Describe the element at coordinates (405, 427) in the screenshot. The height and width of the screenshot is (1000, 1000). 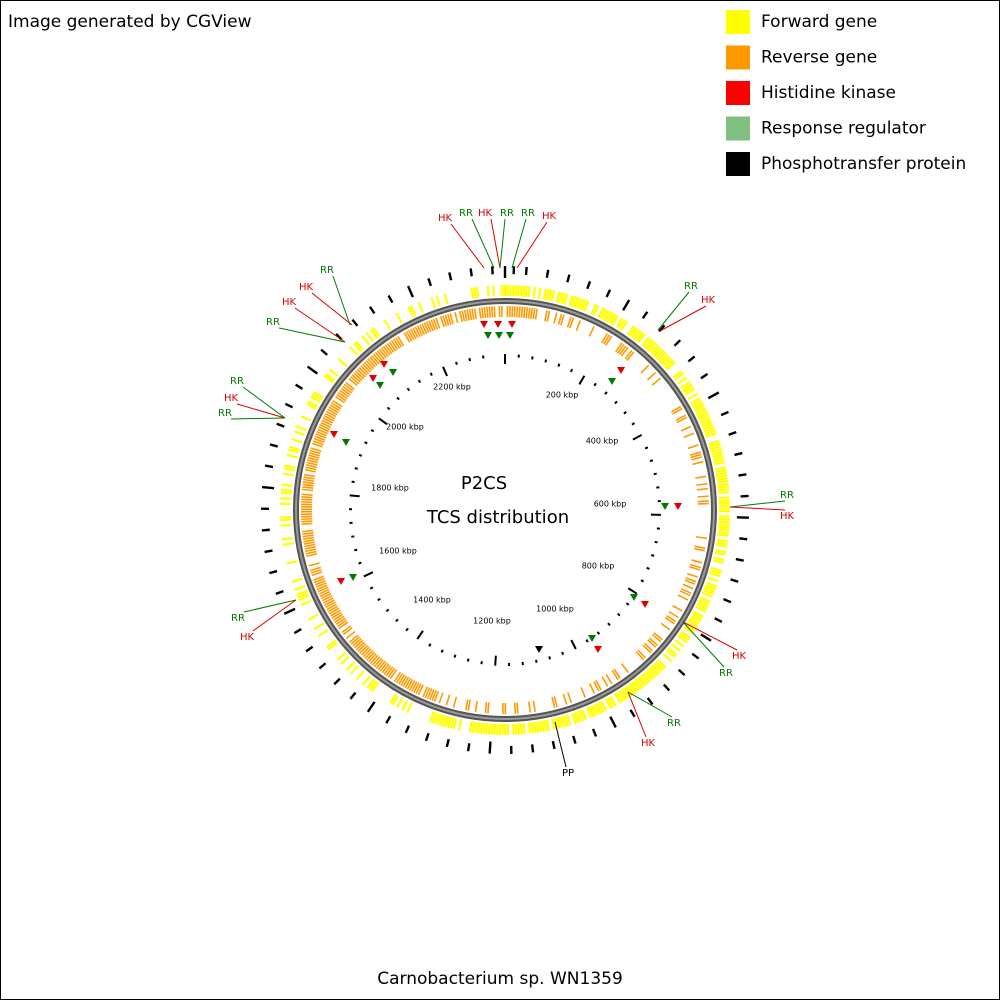
I see `scale-label: 2000 kbp` at that location.